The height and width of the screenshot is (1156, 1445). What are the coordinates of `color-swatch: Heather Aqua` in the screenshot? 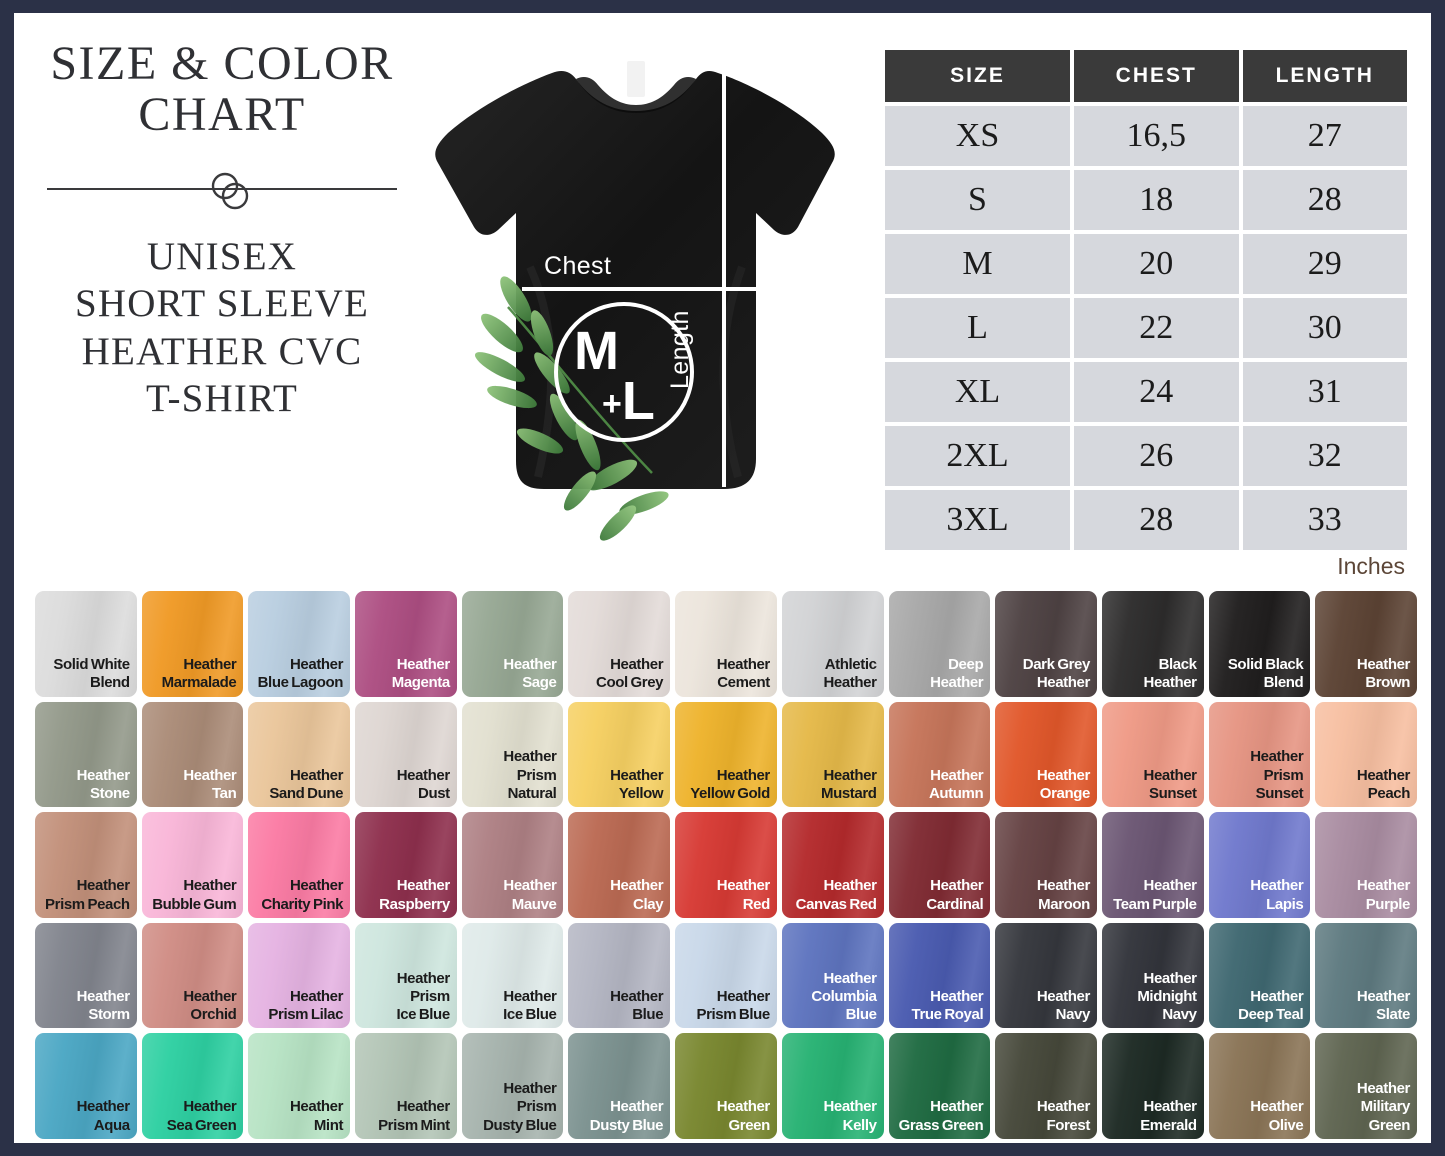 It's located at (86, 1086).